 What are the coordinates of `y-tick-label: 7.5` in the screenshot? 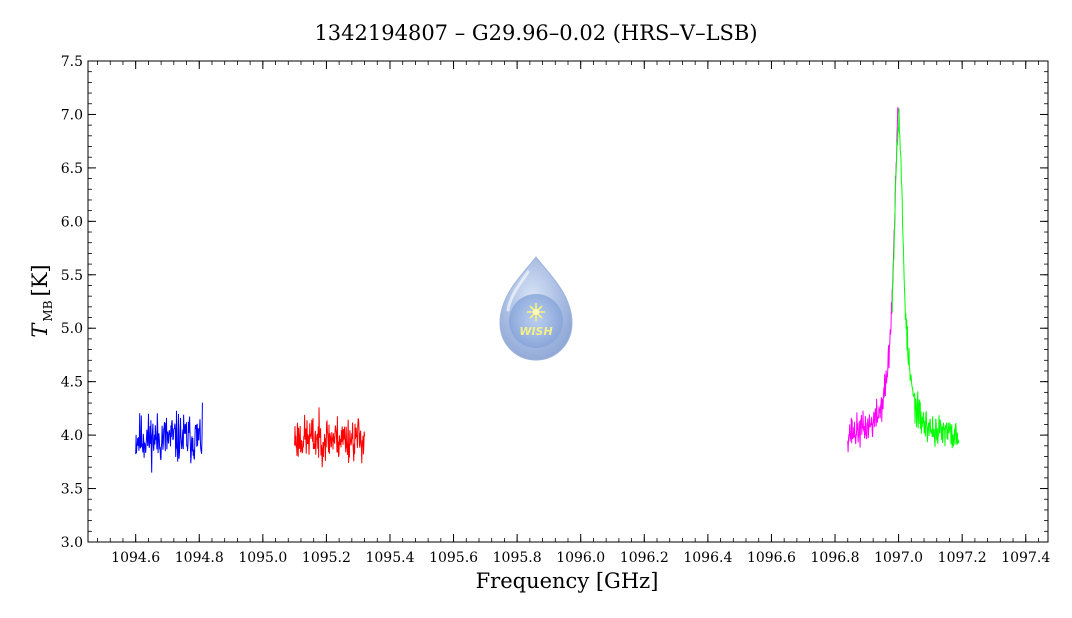 It's located at (72, 62).